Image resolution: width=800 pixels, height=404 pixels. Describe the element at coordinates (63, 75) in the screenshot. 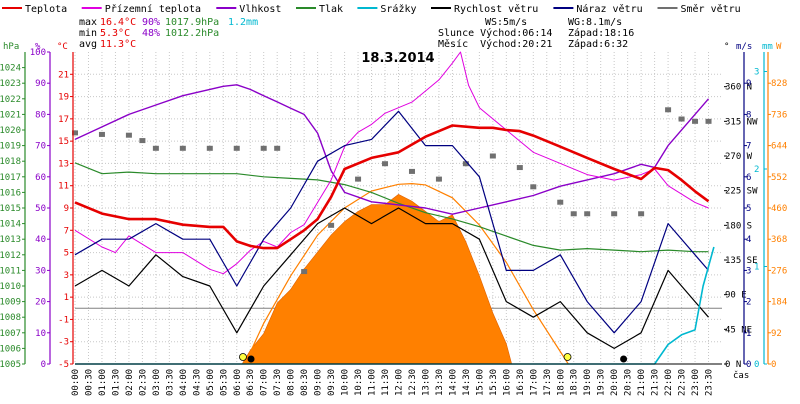

I see `axis-tick-label-degC: 21` at that location.